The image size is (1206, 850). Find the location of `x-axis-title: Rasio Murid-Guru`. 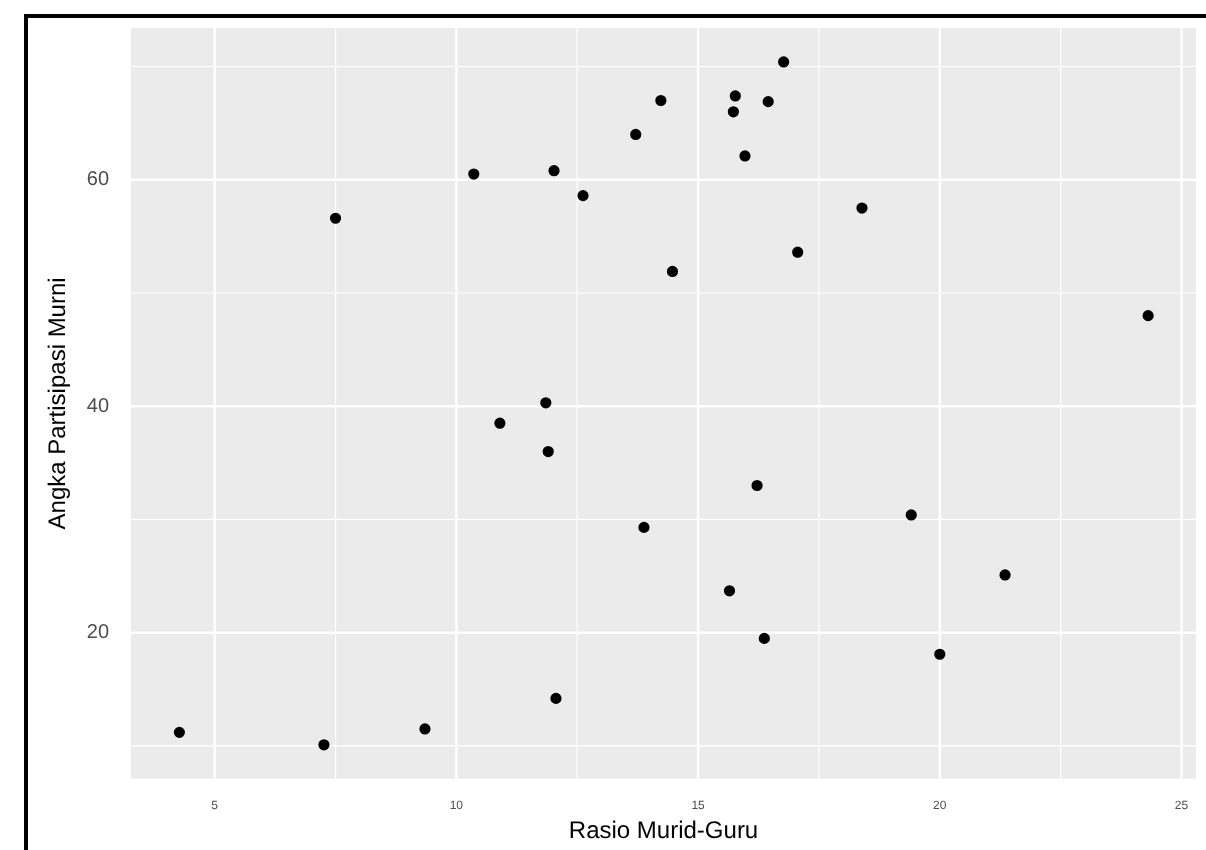

x-axis-title: Rasio Murid-Guru is located at coordinates (663, 830).